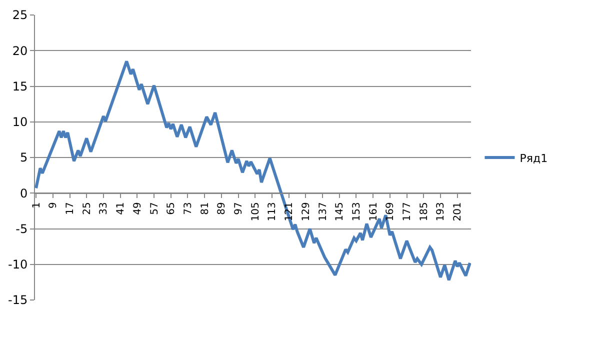 This screenshot has width=591, height=352. Describe the element at coordinates (222, 208) in the screenshot. I see `x-tick-label: 89` at that location.